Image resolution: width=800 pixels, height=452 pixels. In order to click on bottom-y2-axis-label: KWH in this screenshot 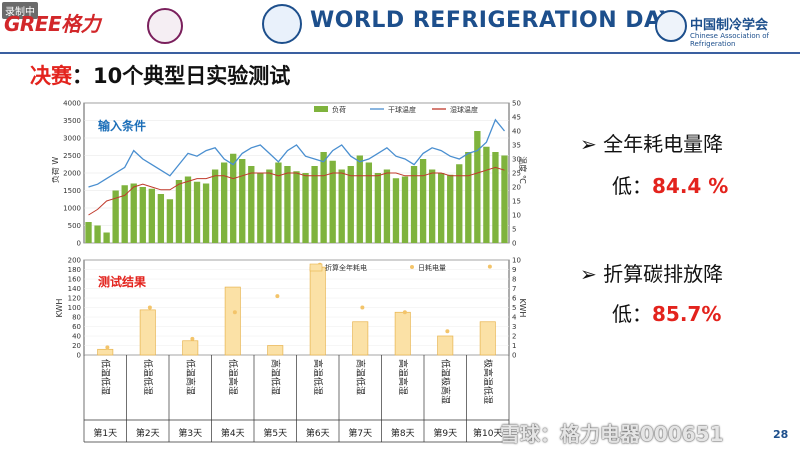, I will do `click(522, 308)`.